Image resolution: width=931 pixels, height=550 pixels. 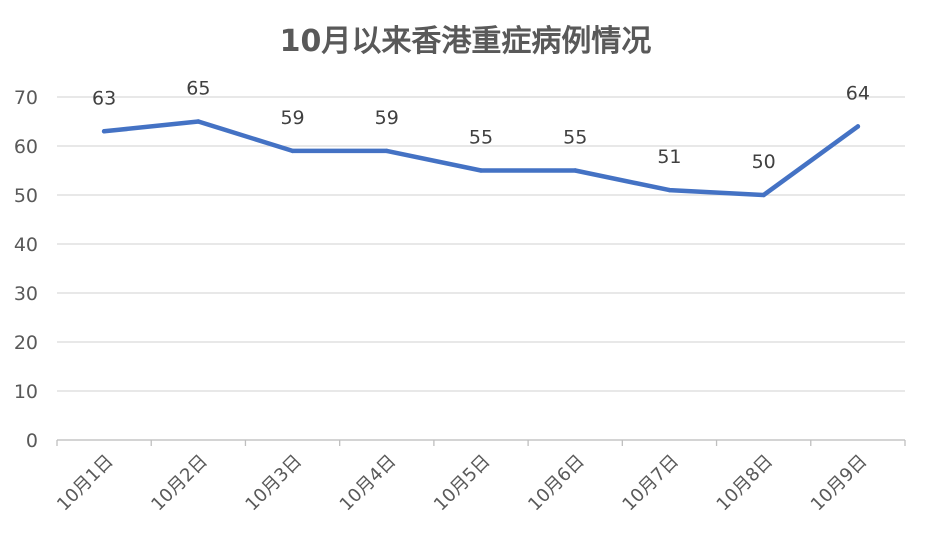 What do you see at coordinates (26, 269) in the screenshot?
I see `y-axis: 0 10 20 30 40 50 60 70` at bounding box center [26, 269].